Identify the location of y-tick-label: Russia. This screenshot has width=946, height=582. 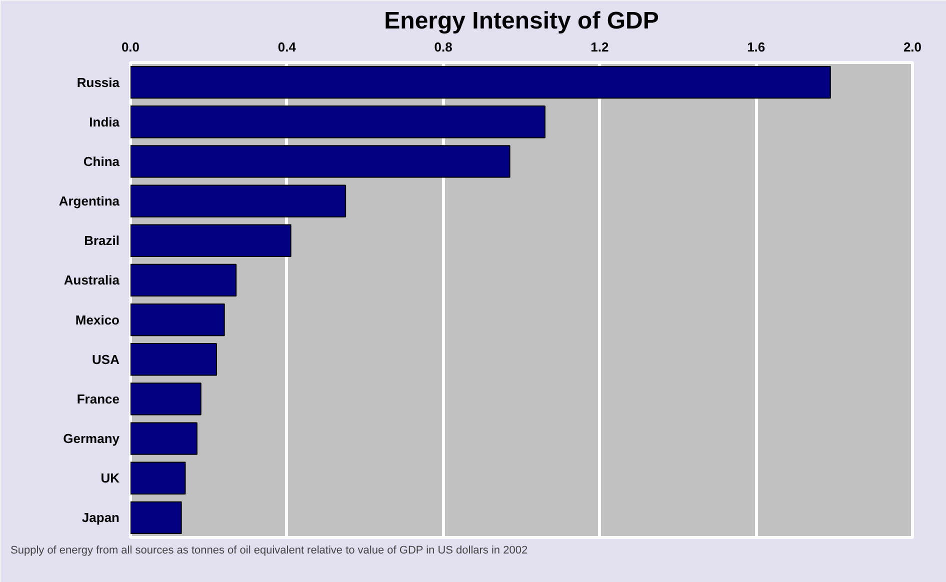
(98, 82).